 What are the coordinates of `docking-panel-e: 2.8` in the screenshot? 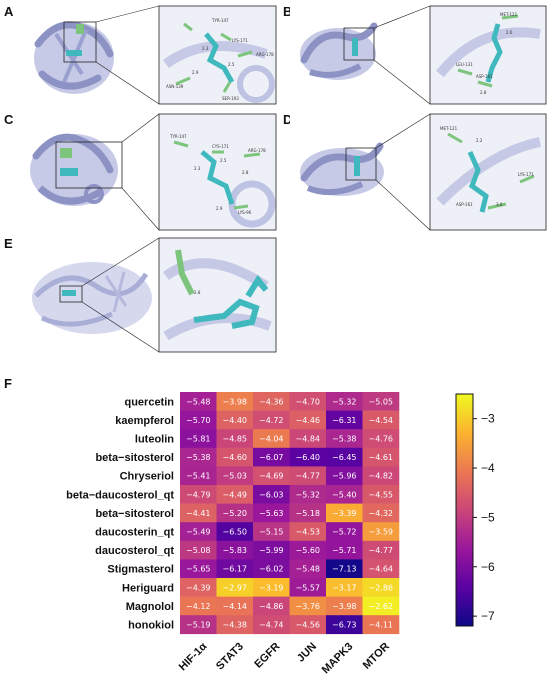 It's located at (147, 295).